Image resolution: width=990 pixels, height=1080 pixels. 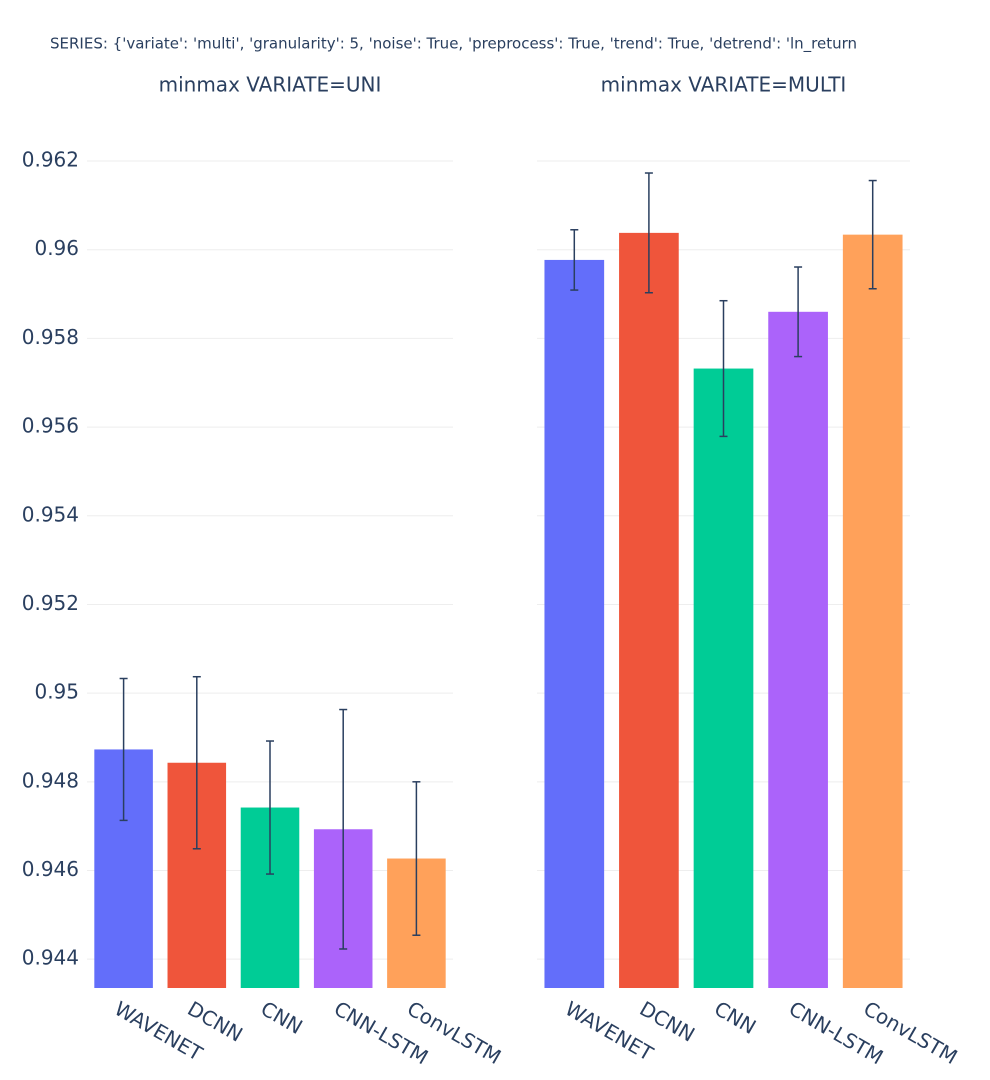 I want to click on y-tick-label: 0.958, so click(x=50, y=337).